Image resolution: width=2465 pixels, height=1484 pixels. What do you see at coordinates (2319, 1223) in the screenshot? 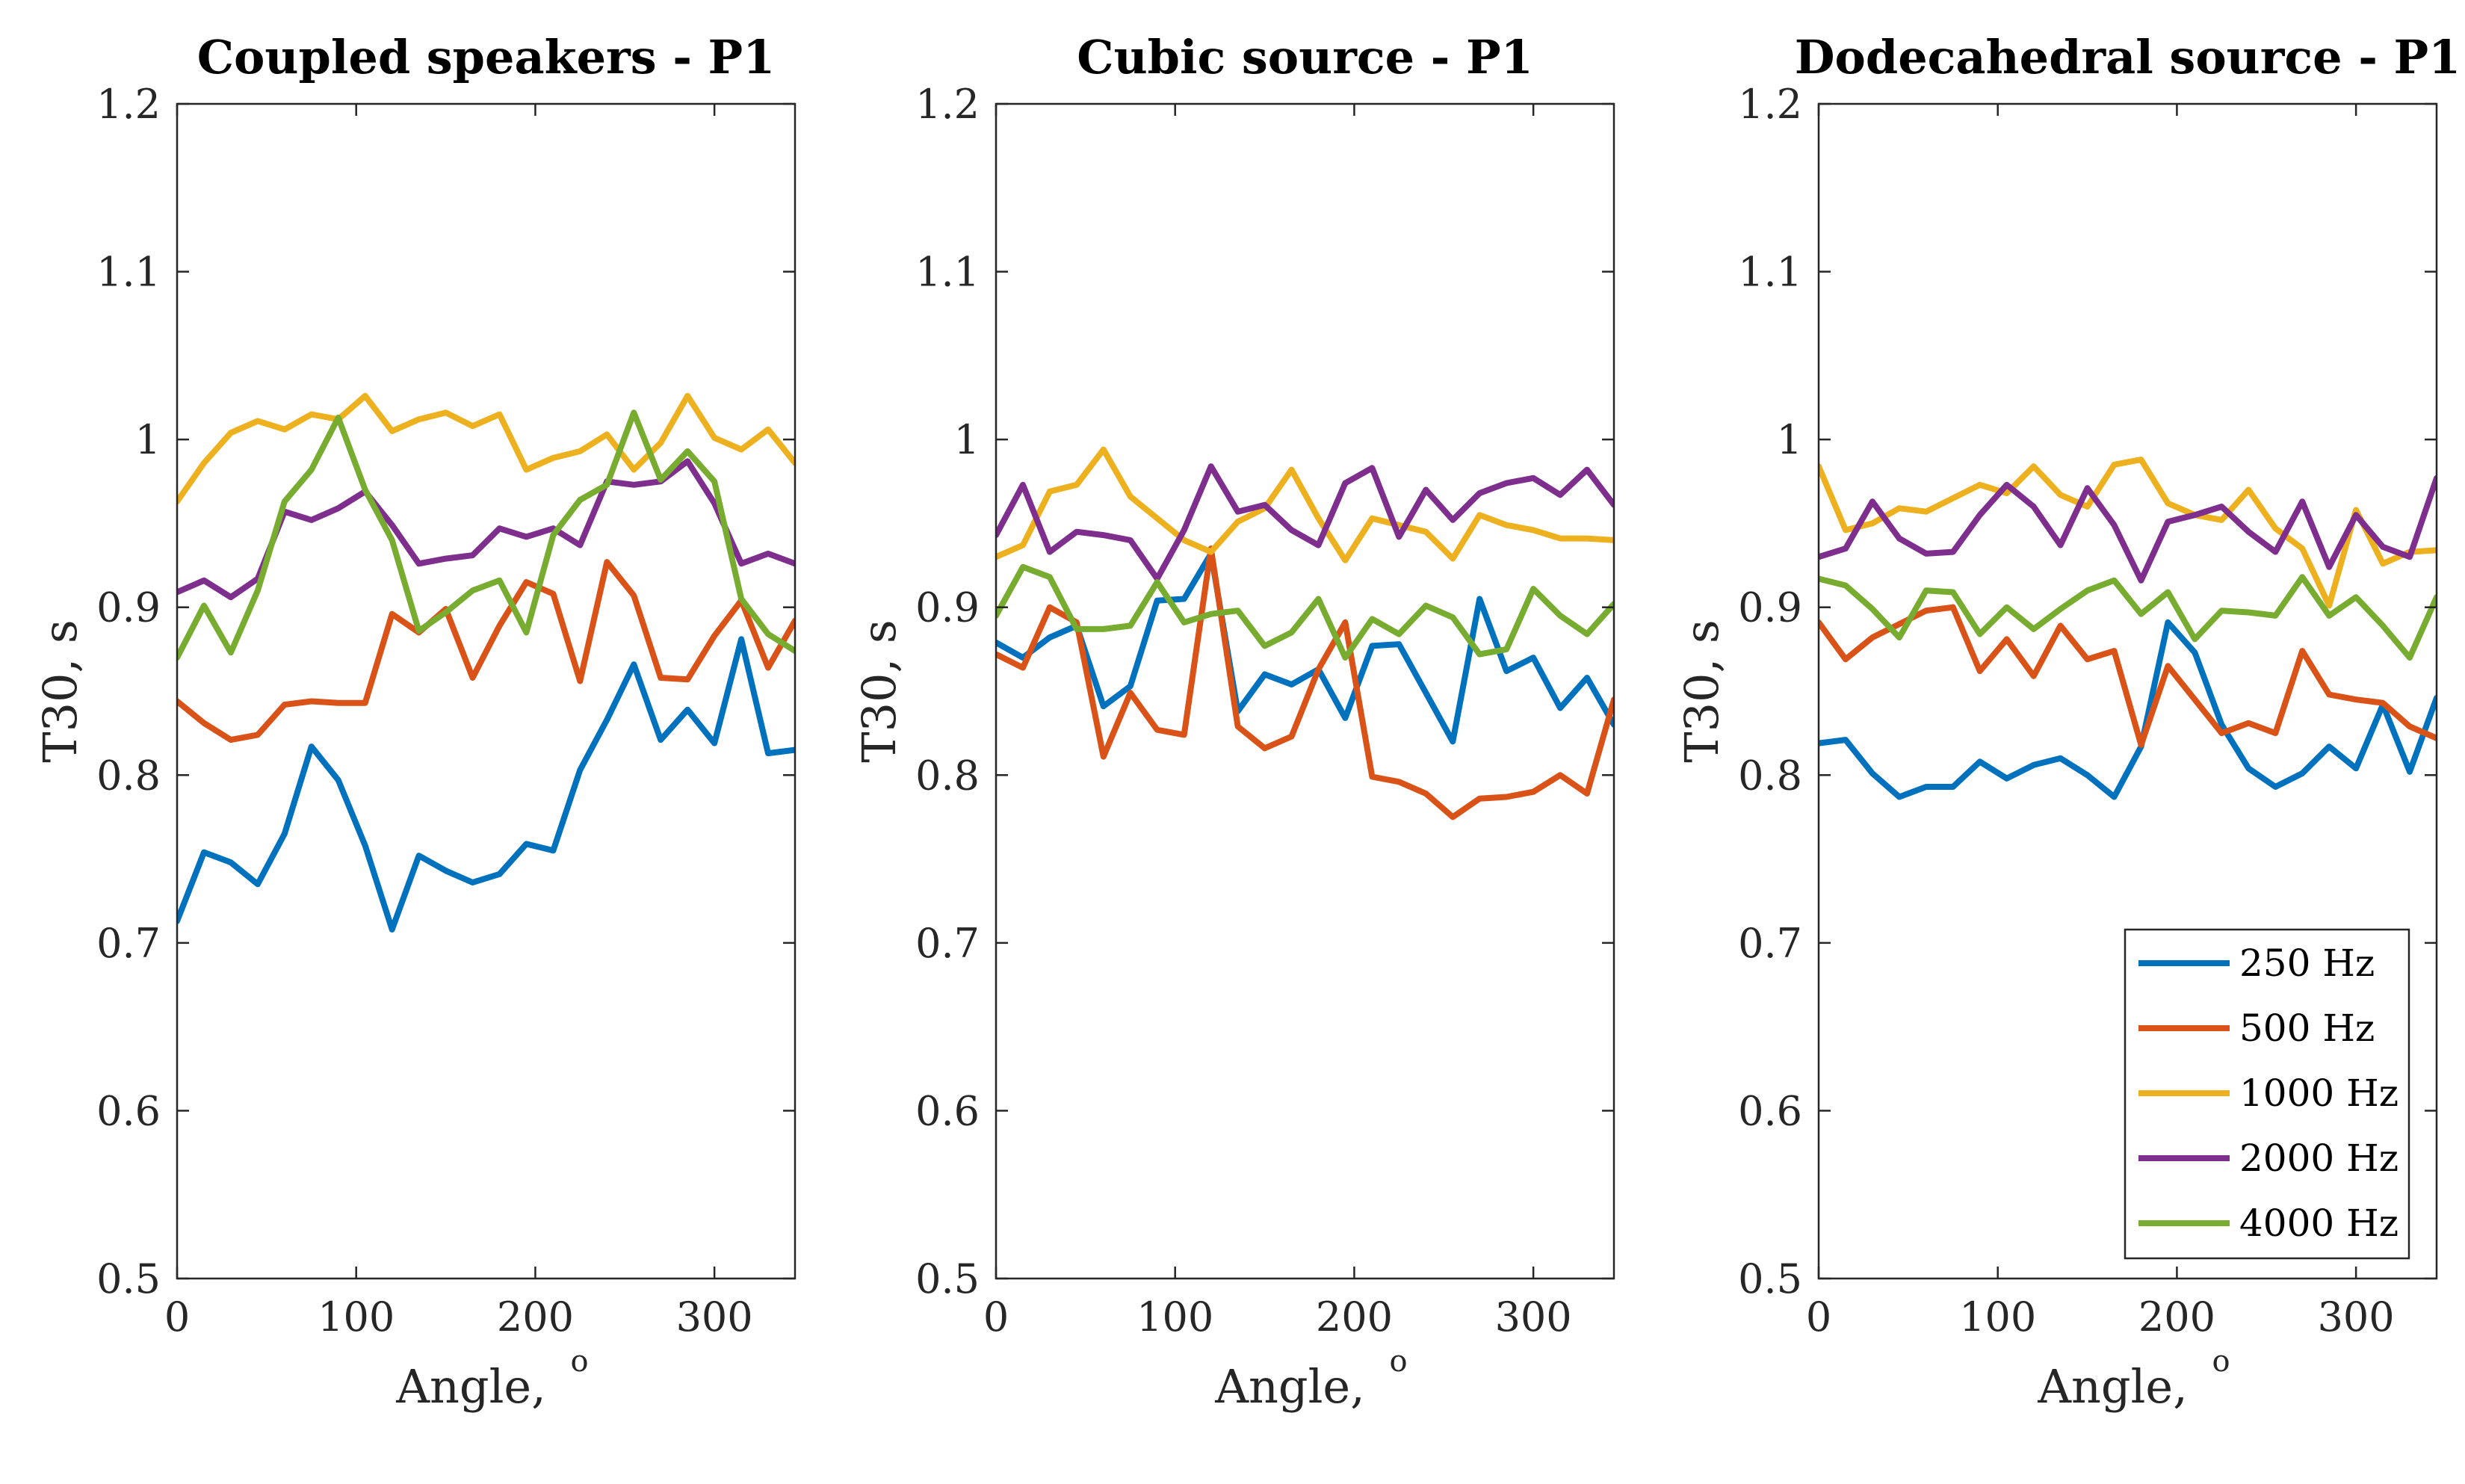
I see `legend-label: 4000 Hz` at bounding box center [2319, 1223].